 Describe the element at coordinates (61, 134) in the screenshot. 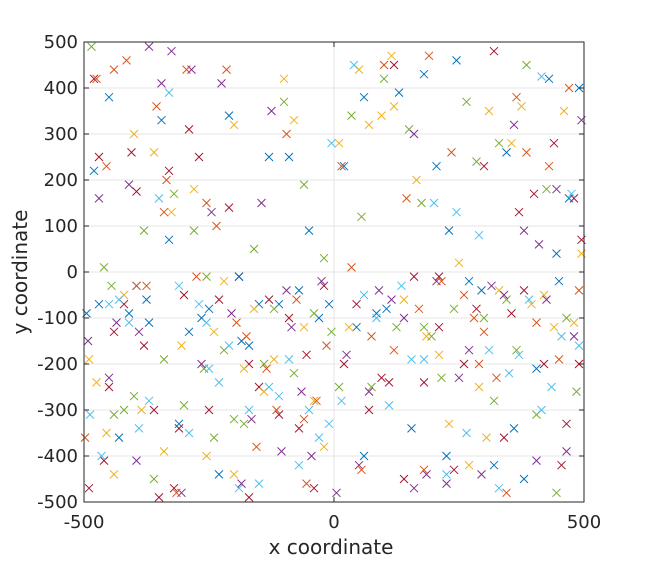

I see `y-tick-label: 300` at that location.